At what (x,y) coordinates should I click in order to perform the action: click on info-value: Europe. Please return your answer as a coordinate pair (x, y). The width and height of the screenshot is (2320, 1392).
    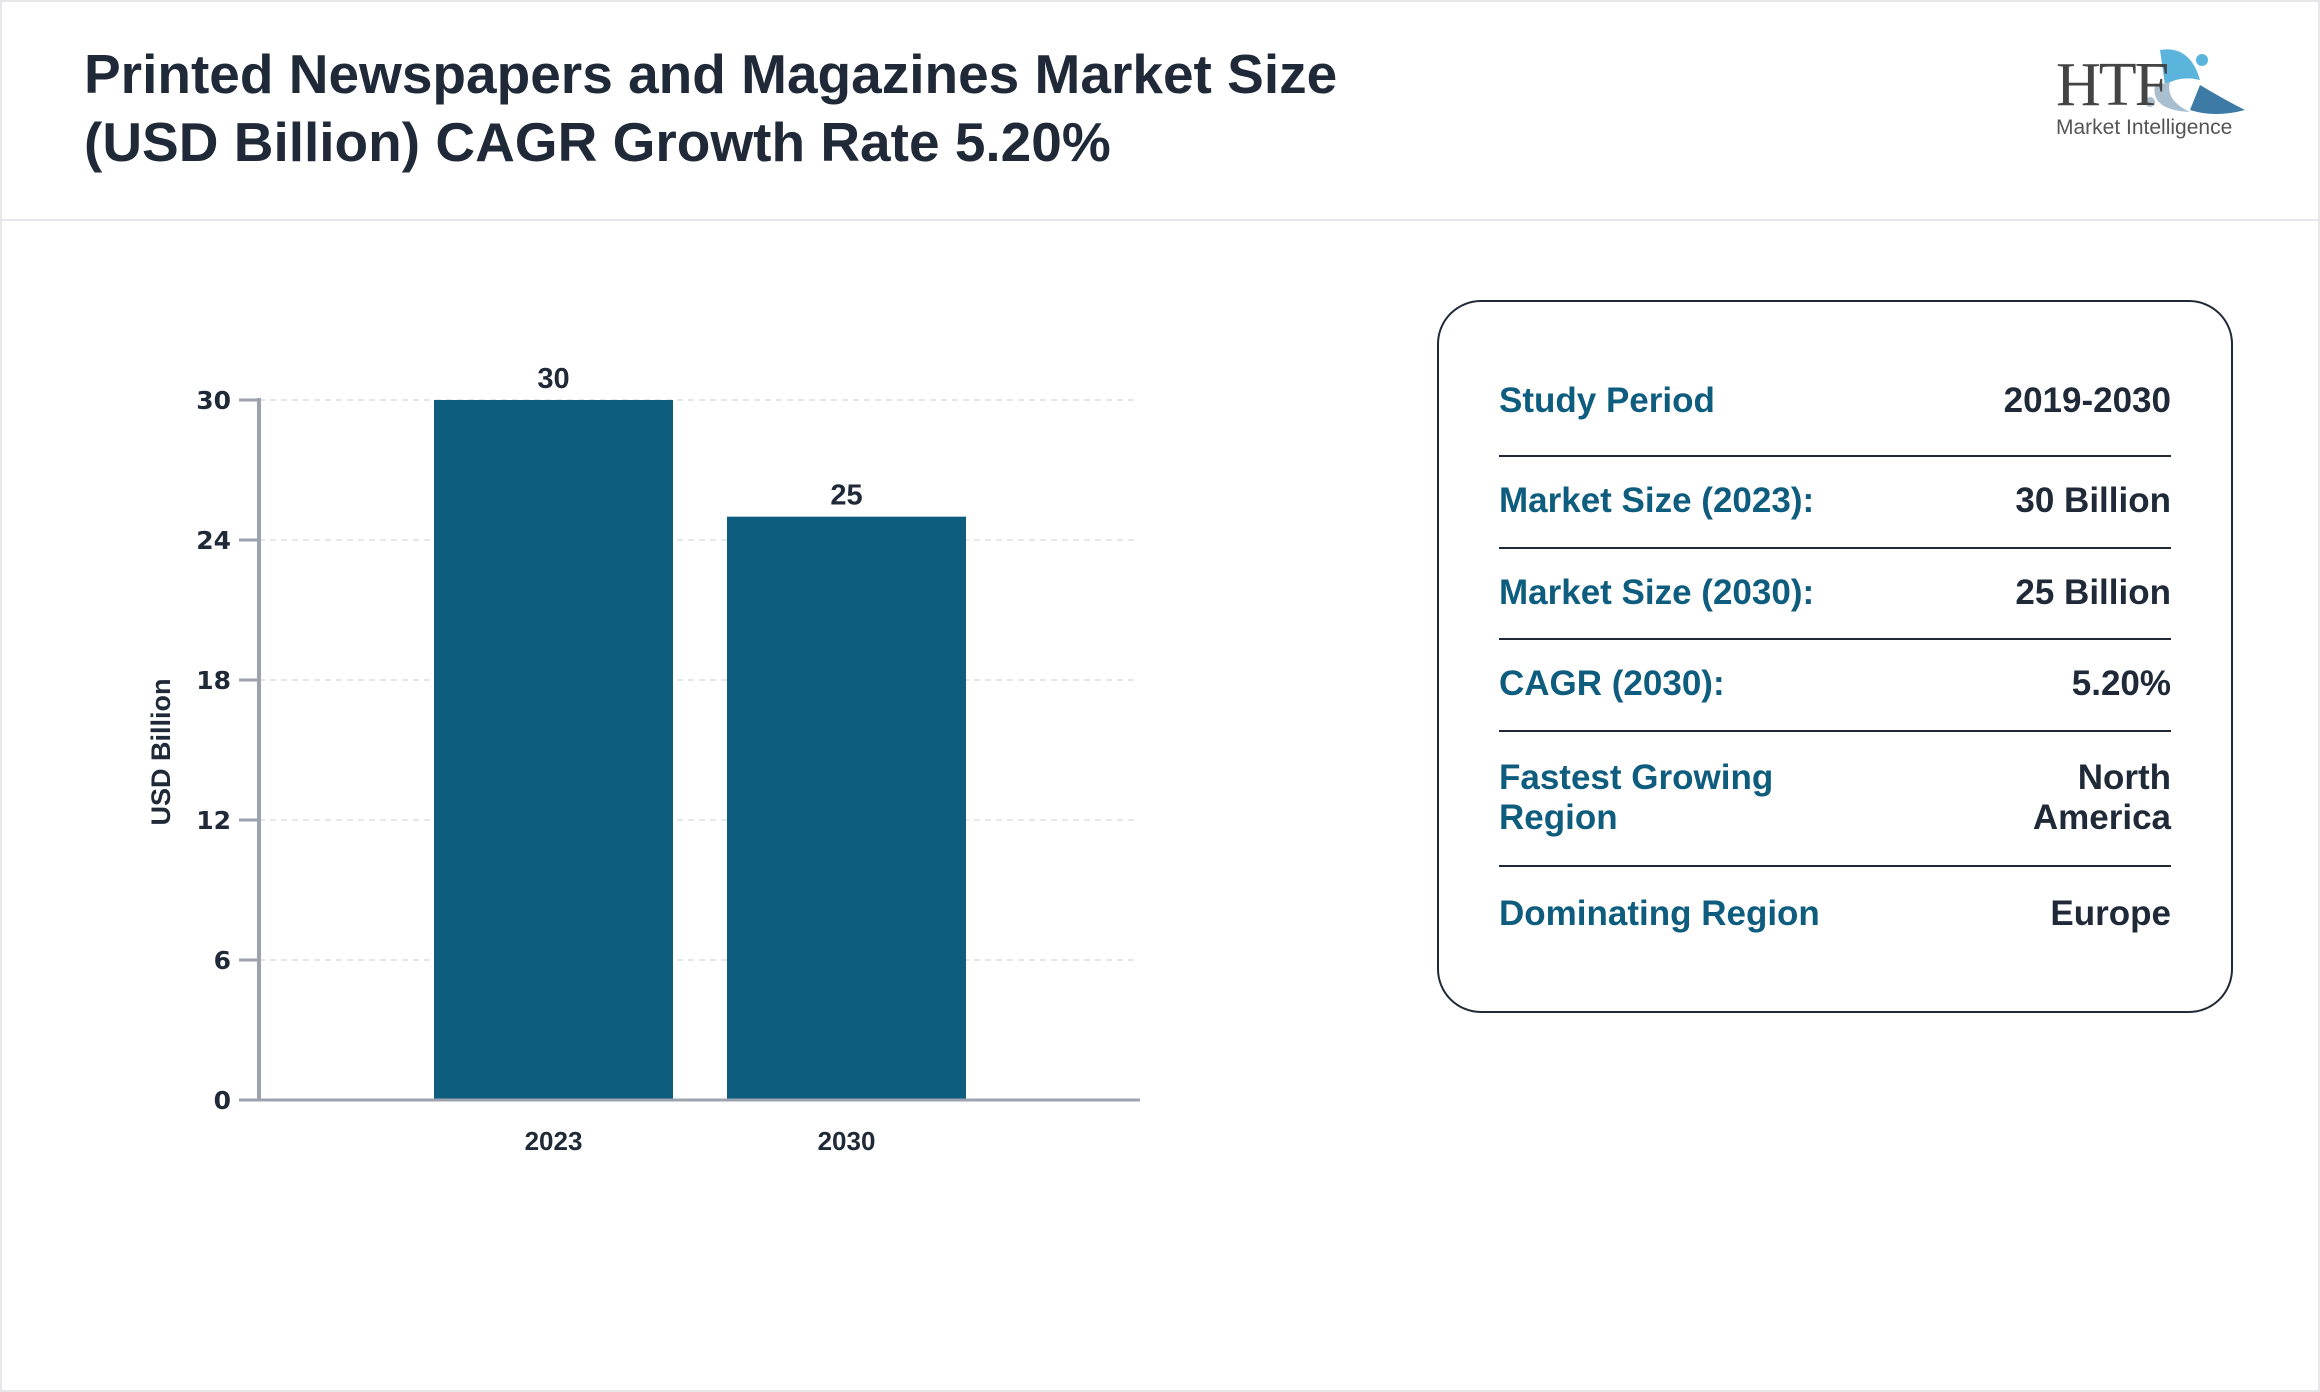
    Looking at the image, I should click on (2110, 913).